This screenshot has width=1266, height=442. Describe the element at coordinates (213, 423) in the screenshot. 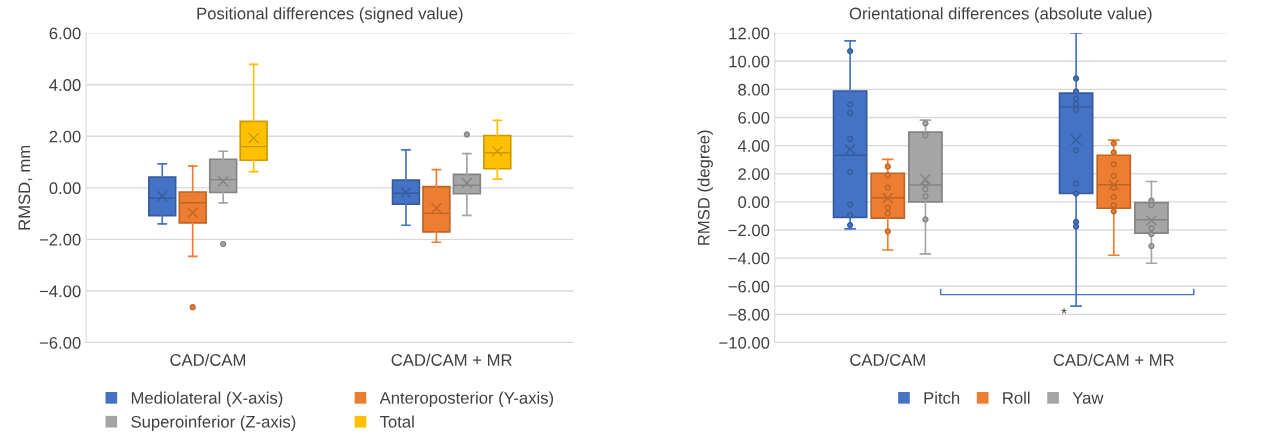

I see `legend-label: Superoinferior (Z-axis)` at that location.